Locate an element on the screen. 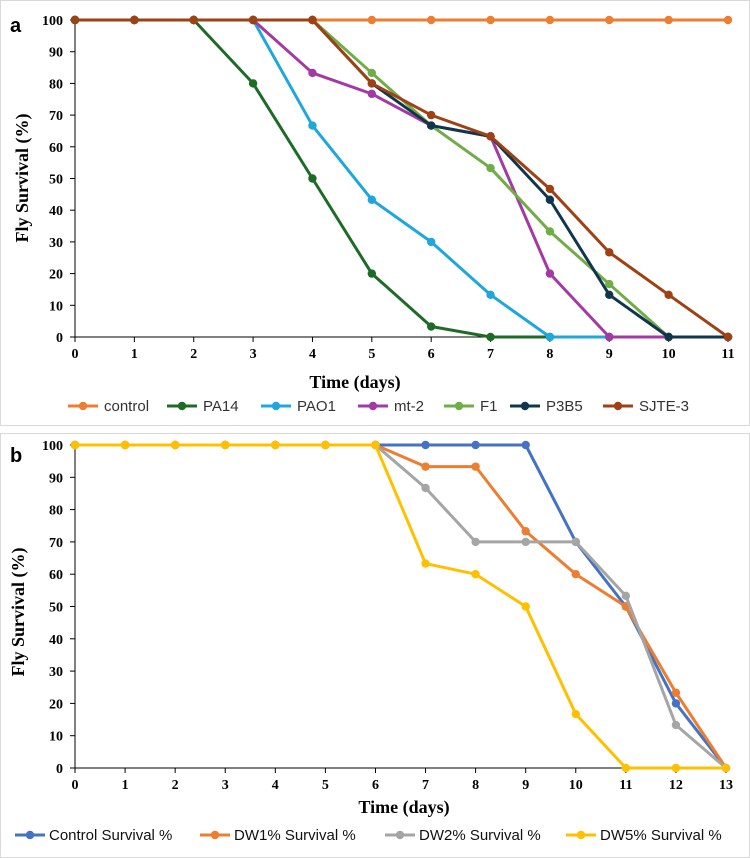 This screenshot has width=750, height=858. panel-a-x-axis-title: Time (days) is located at coordinates (354, 382).